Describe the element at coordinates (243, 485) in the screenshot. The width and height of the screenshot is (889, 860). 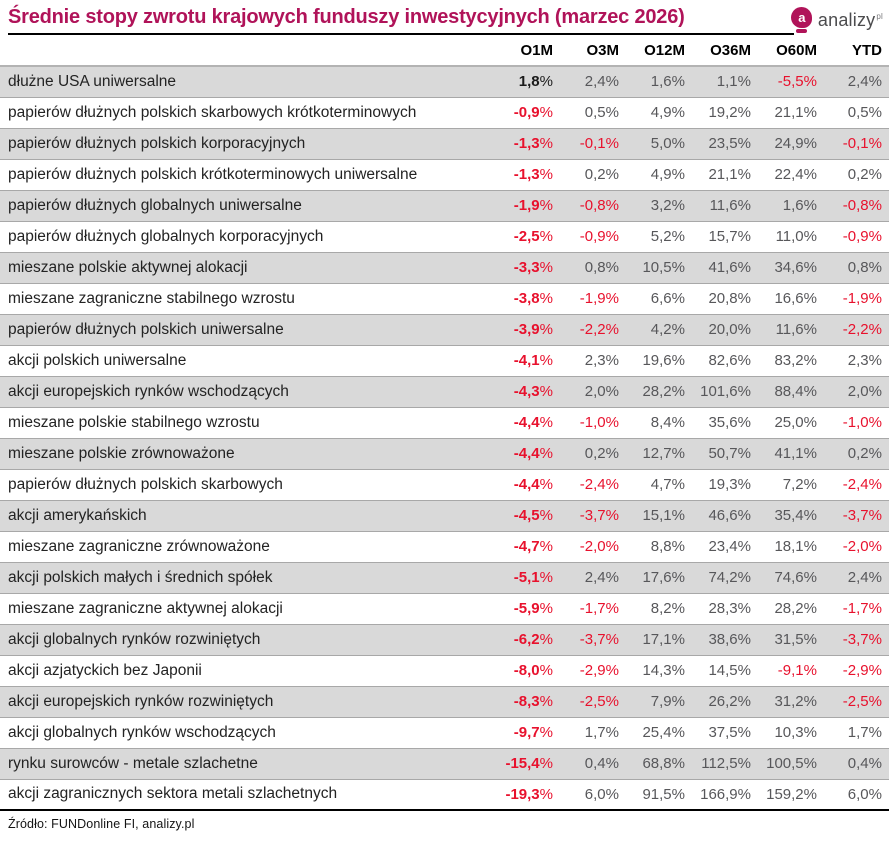
I see `fund-category-label: papierów dłużnych polskich skarbowych` at that location.